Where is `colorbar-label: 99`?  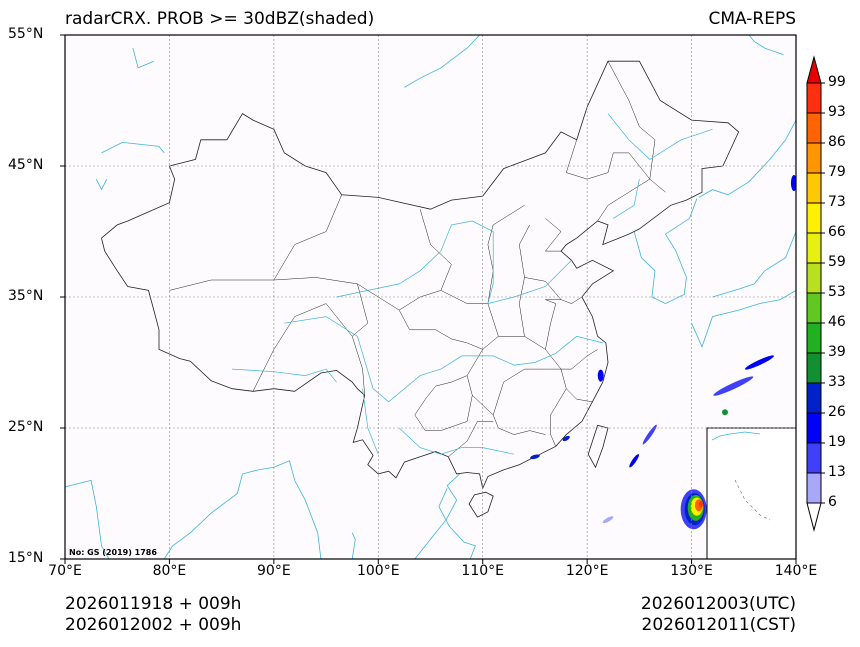
colorbar-label: 99 is located at coordinates (837, 82).